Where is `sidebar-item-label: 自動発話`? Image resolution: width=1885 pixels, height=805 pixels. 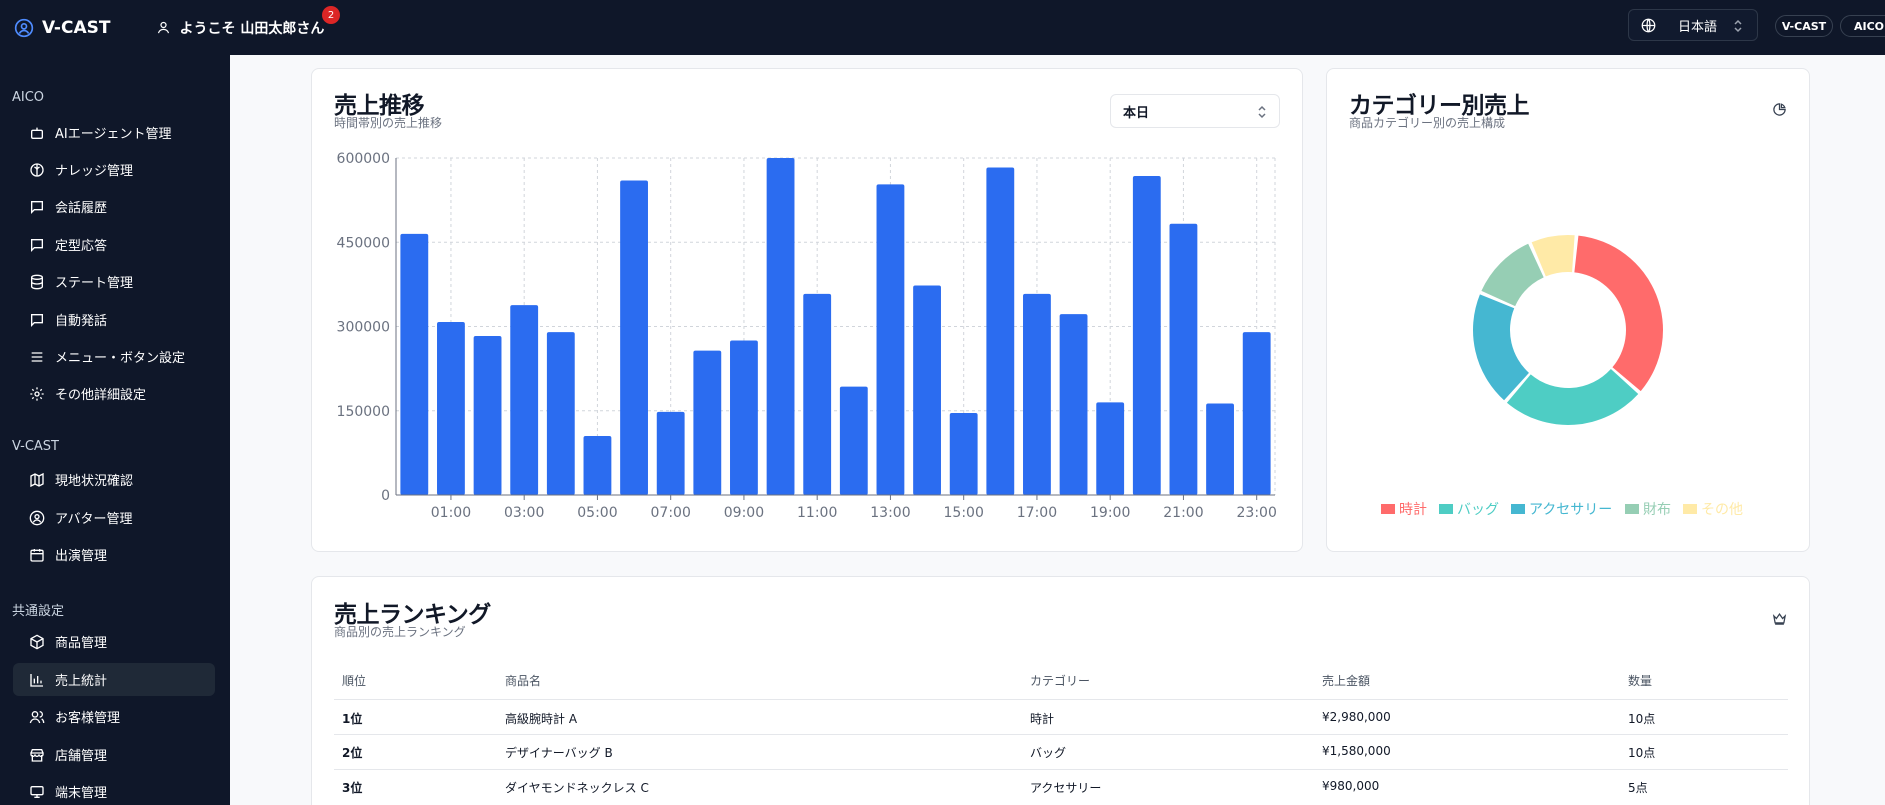 sidebar-item-label: 自動発話 is located at coordinates (81, 321).